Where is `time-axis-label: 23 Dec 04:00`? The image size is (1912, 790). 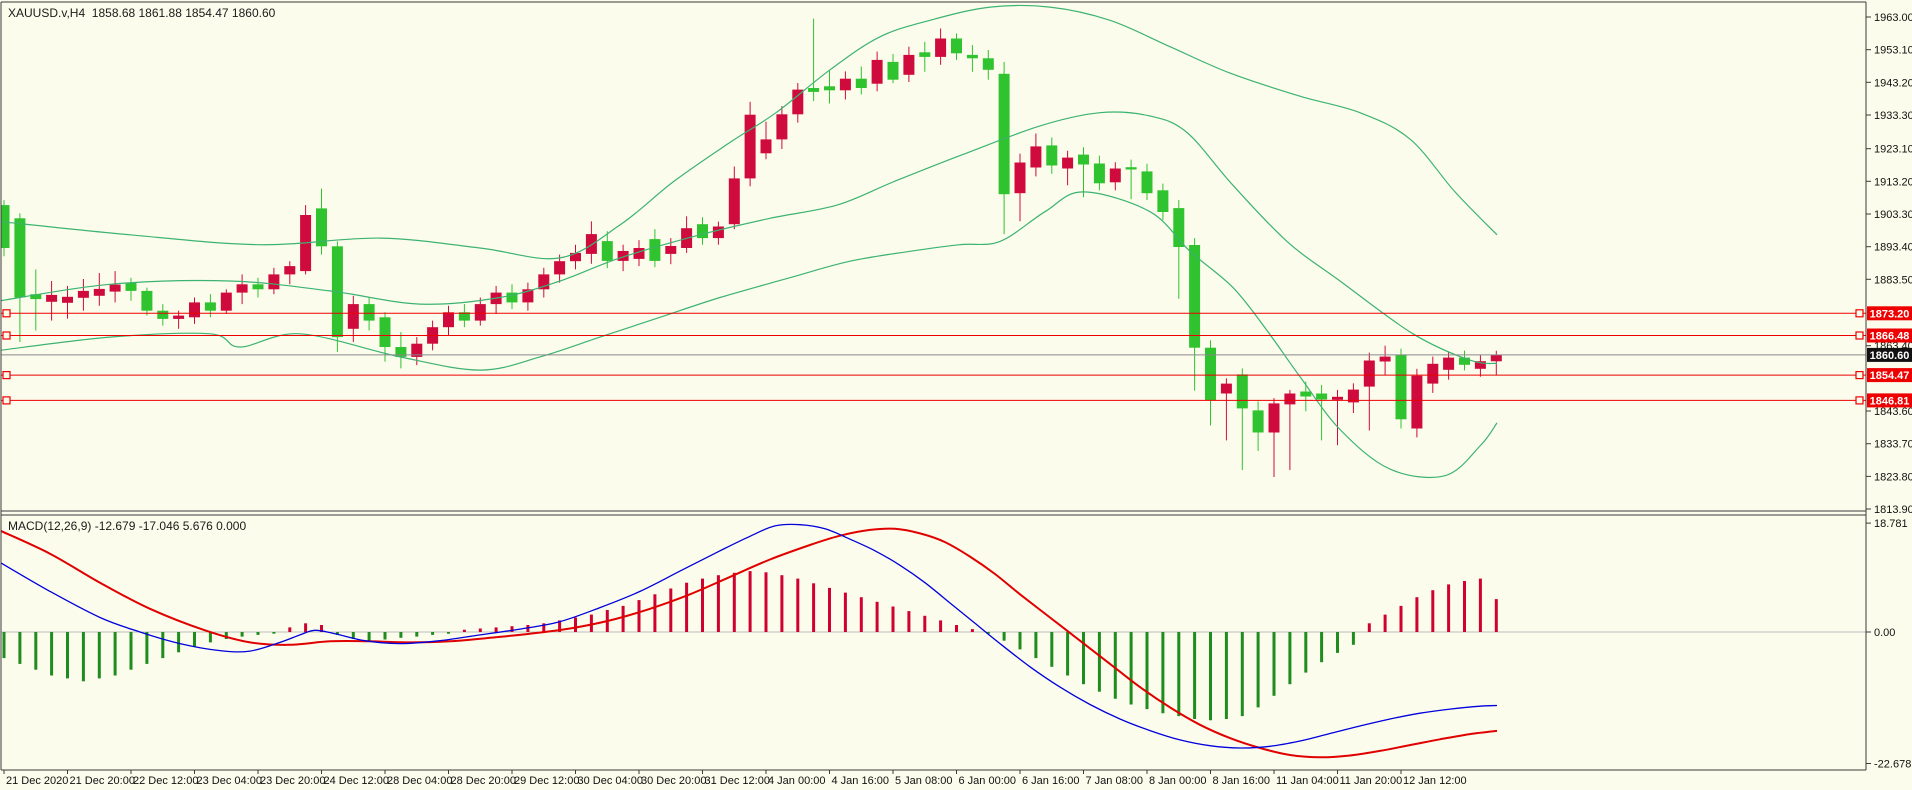 time-axis-label: 23 Dec 04:00 is located at coordinates (229, 781).